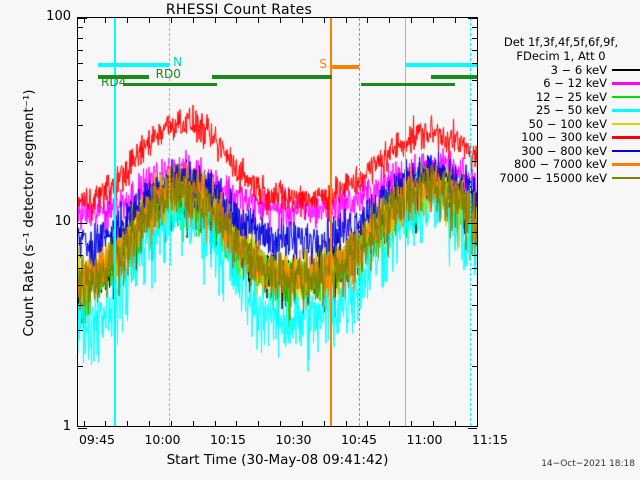 This screenshot has width=640, height=480. What do you see at coordinates (62, 221) in the screenshot?
I see `y-tick-label: 10` at bounding box center [62, 221].